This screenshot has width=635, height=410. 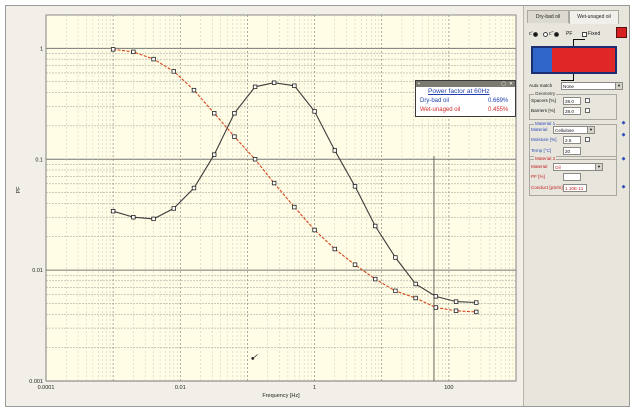 I want to click on power-factor-title: Power factor at 60Hz, so click(x=459, y=91).